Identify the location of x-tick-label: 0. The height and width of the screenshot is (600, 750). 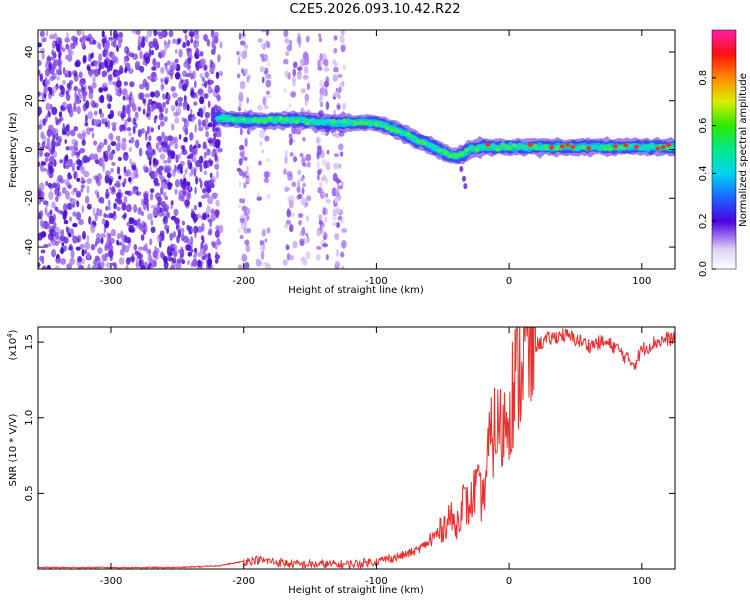
(509, 581).